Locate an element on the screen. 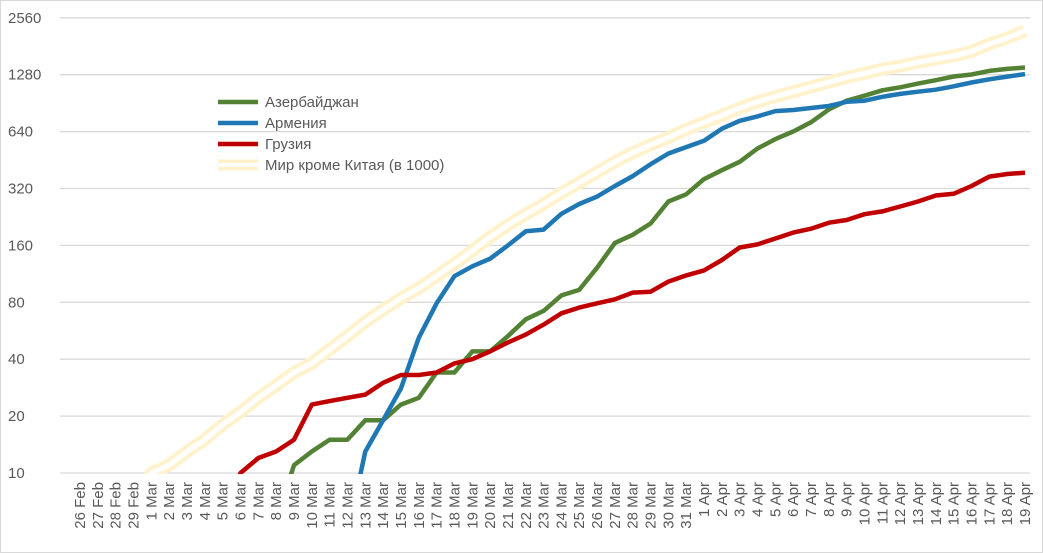 The image size is (1043, 553). x-tick-label: 19 Apr is located at coordinates (1025, 503).